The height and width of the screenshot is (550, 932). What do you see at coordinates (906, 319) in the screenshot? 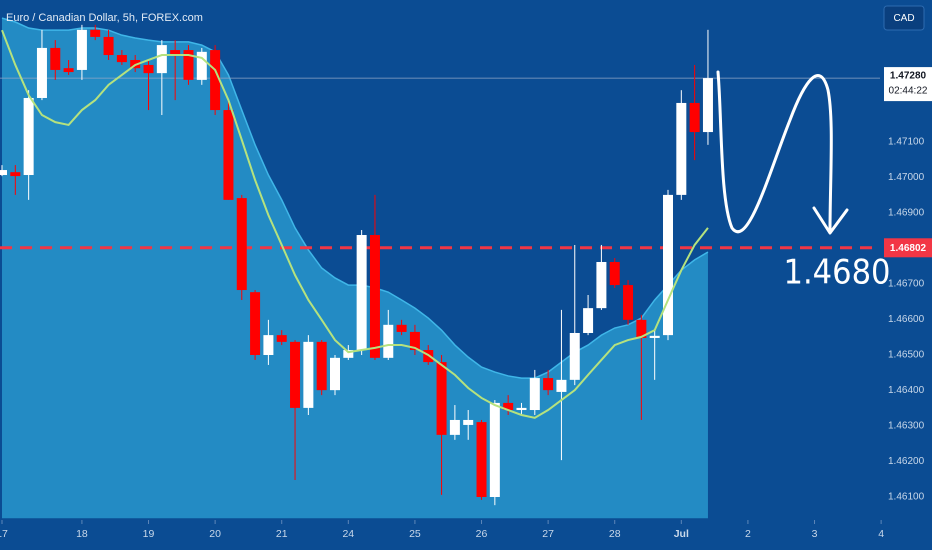
I see `y-tick-label: 1.46600` at bounding box center [906, 319].